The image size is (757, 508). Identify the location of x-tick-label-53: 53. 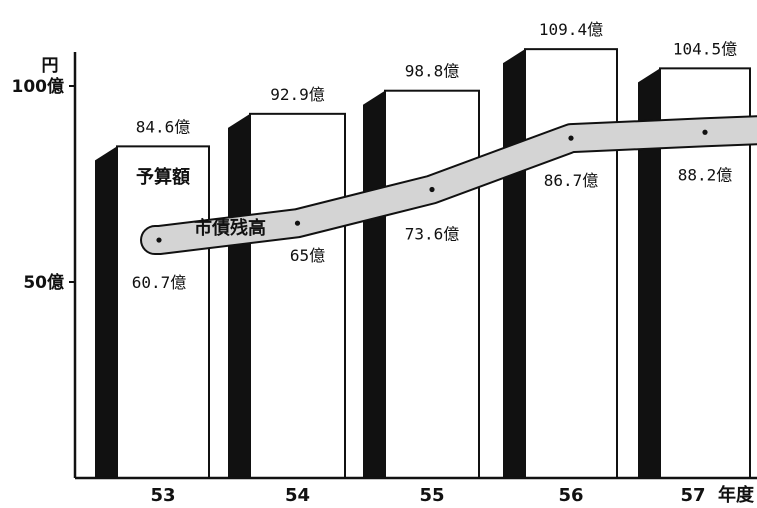
(162, 495).